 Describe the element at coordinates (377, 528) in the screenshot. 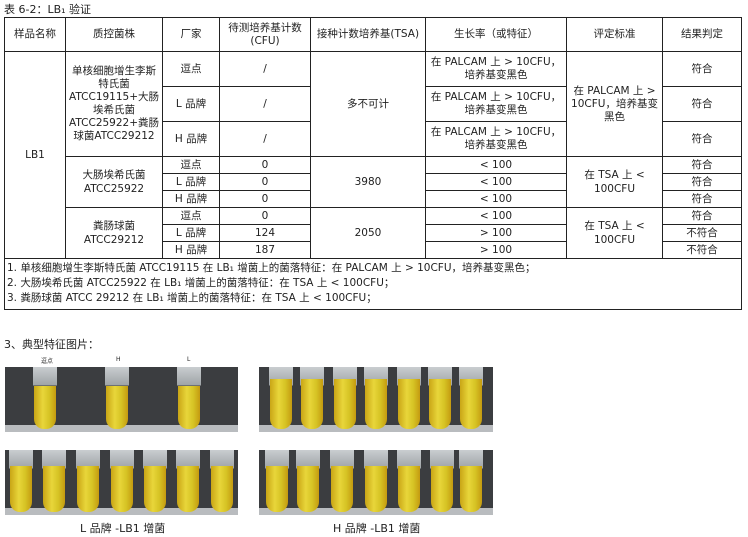

I see `caption-h-brand: H 品牌 -LB1 增菌` at that location.